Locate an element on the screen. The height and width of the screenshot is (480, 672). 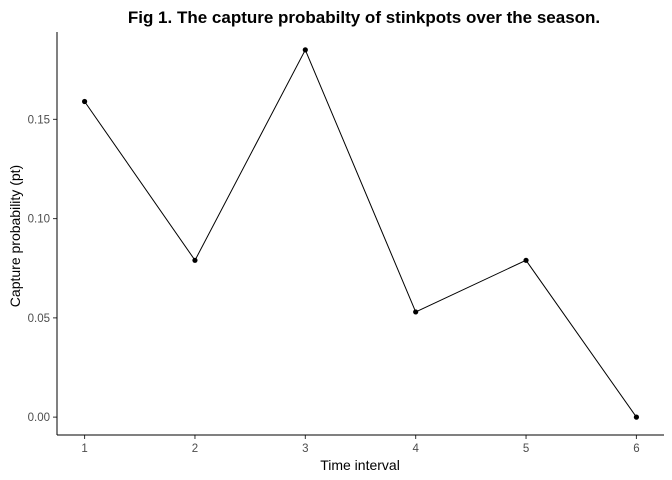
x-tick-label: 2 is located at coordinates (195, 449).